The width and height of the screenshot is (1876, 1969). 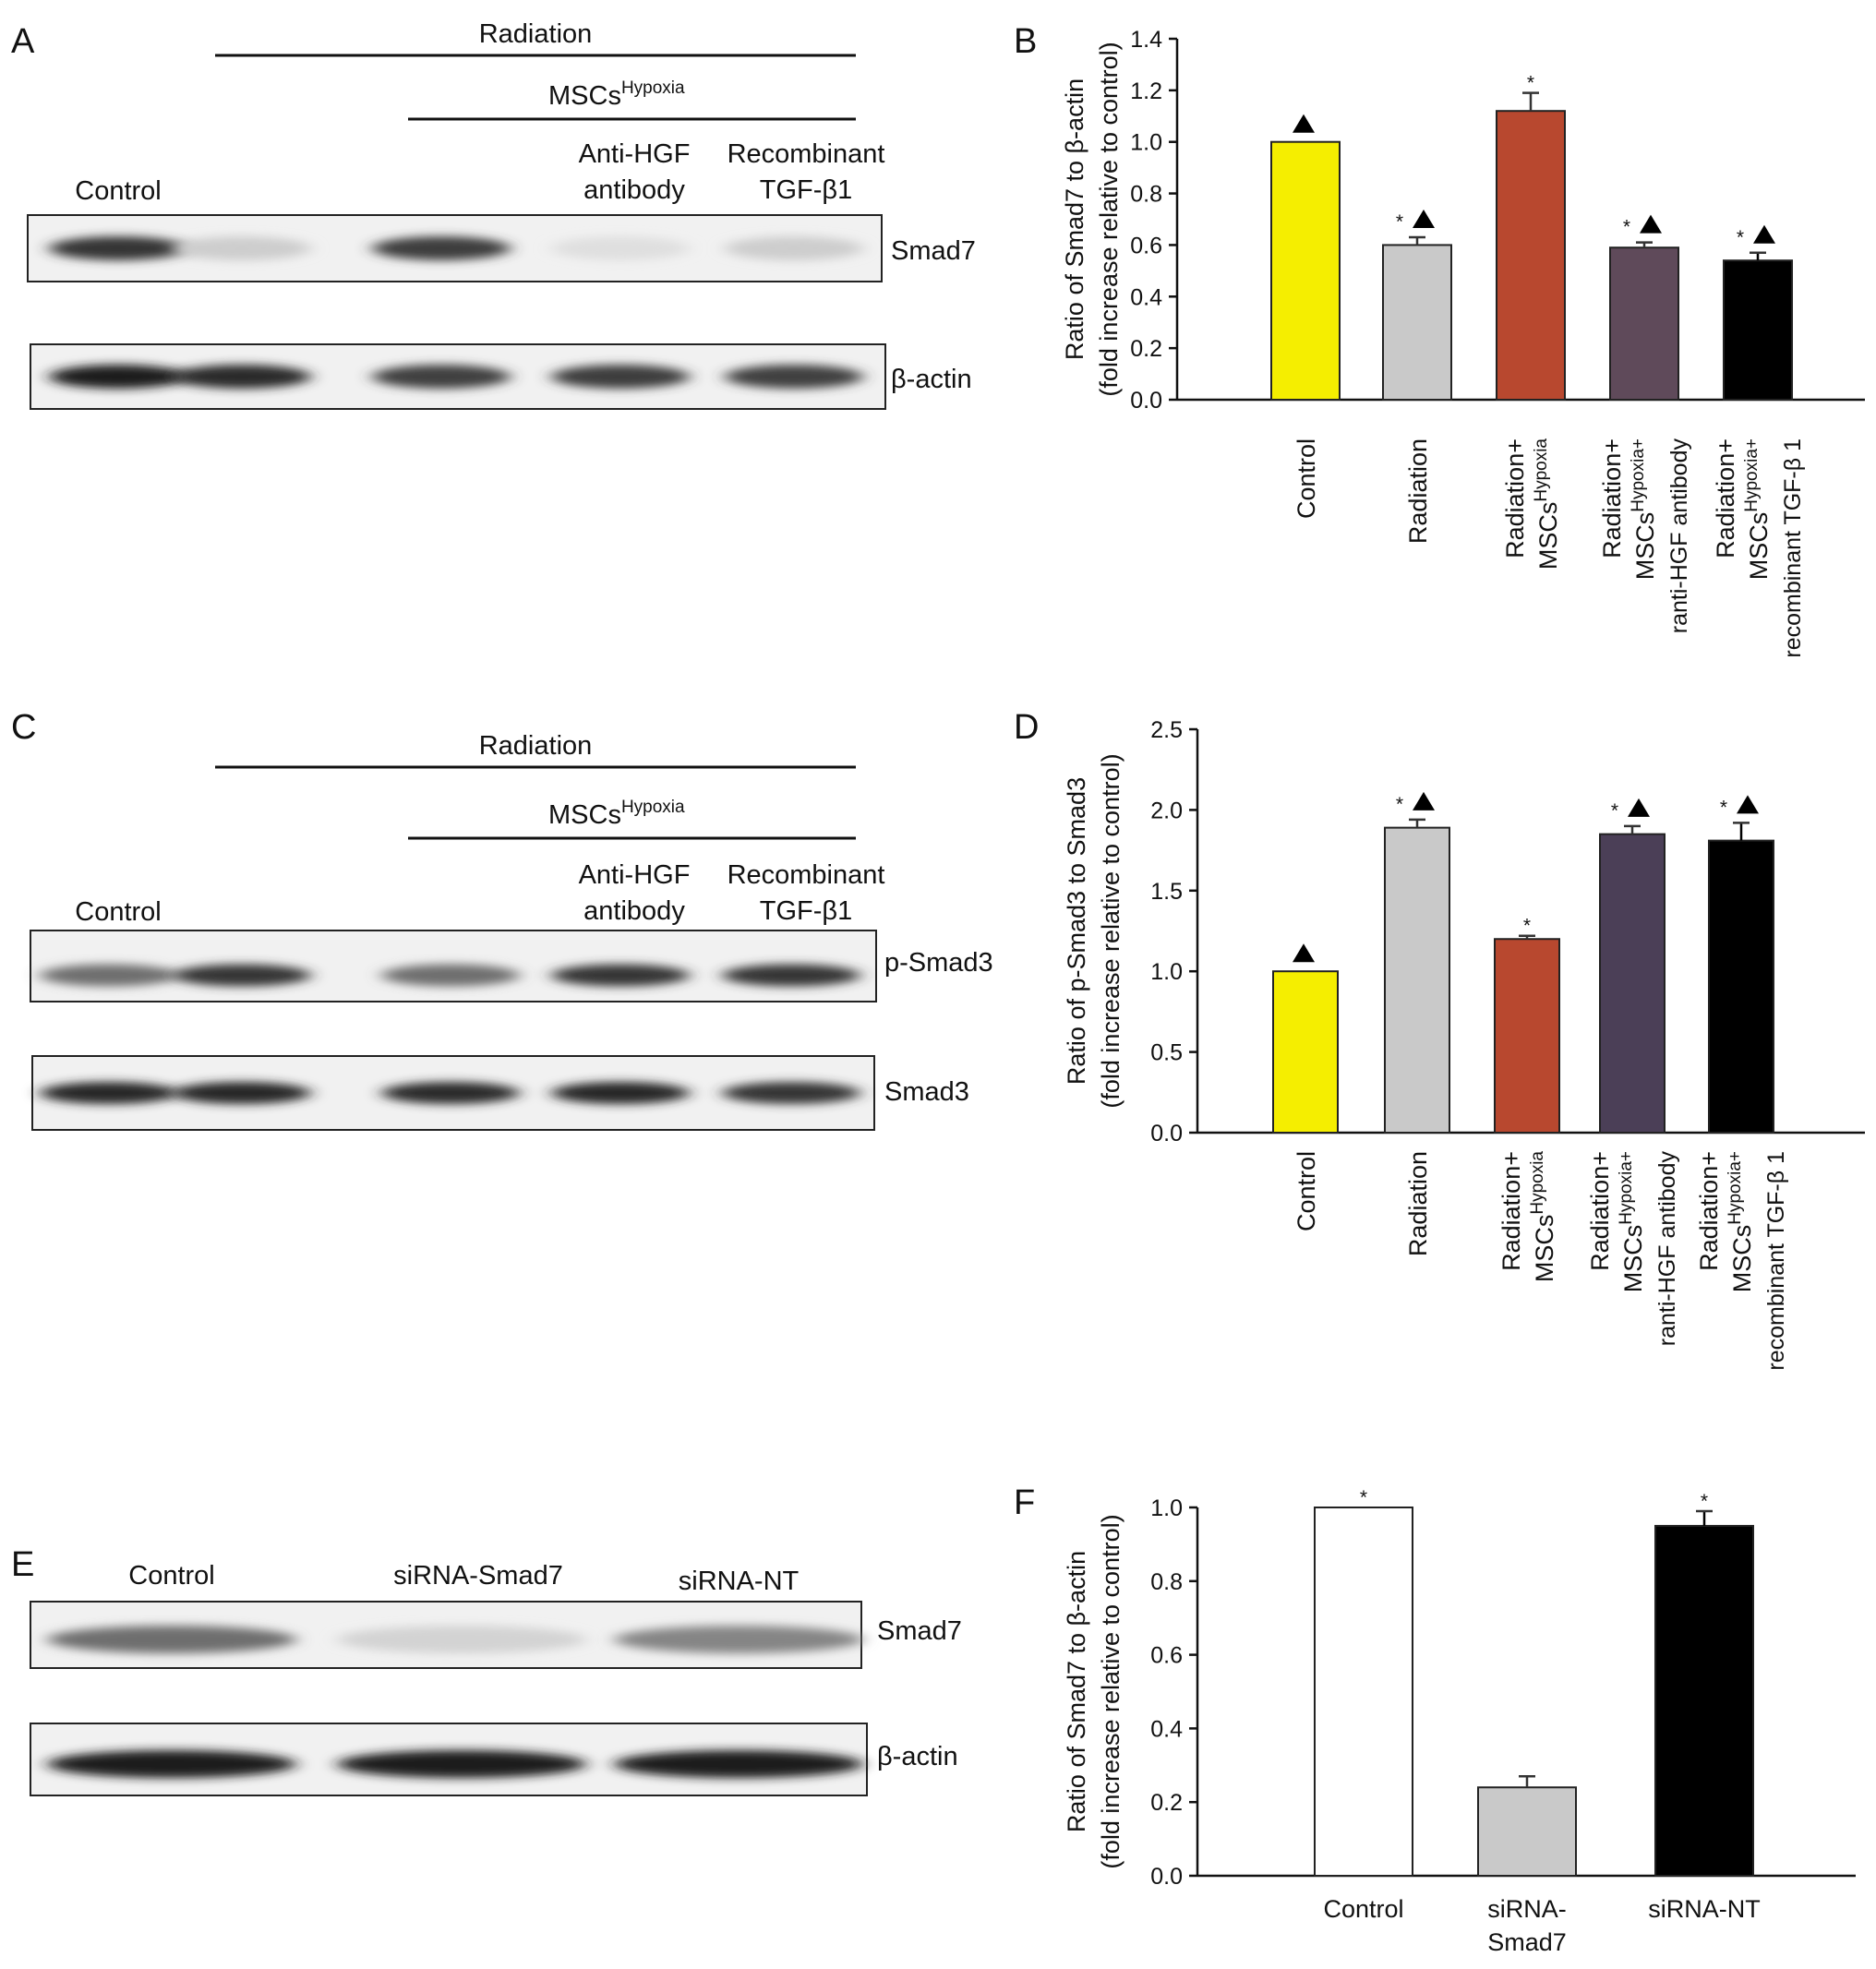 I want to click on category-label: siRNA-, so click(x=1527, y=1909).